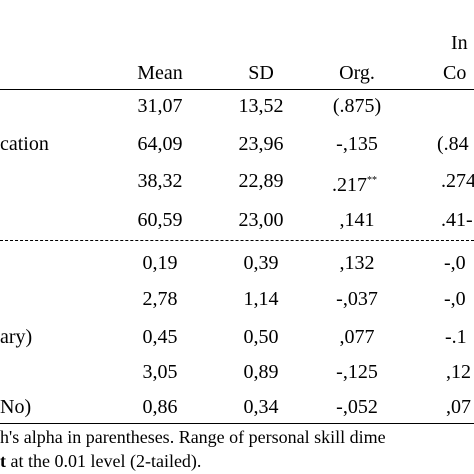 The width and height of the screenshot is (474, 474). Describe the element at coordinates (261, 299) in the screenshot. I see `cell-sd: 1,14` at that location.